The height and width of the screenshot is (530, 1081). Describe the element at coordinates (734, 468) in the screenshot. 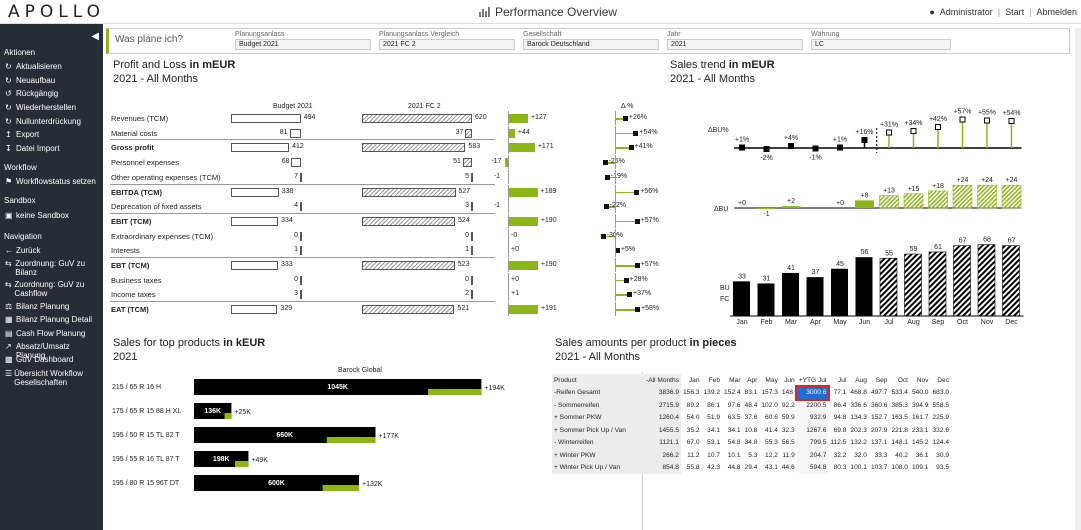

I see `table-cell: 44.8` at that location.